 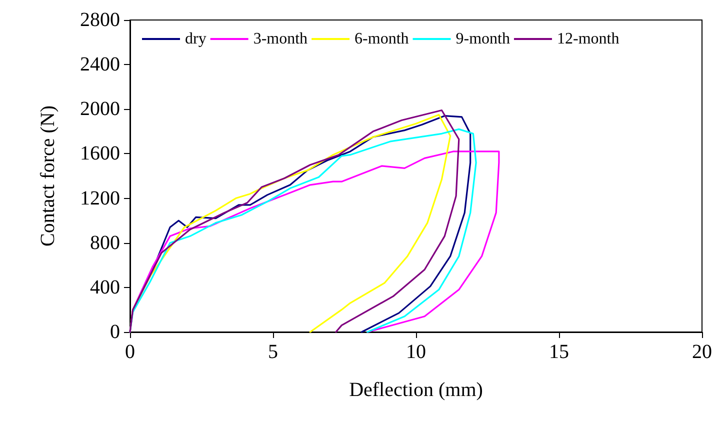 I want to click on y-tick-label: 400, so click(x=105, y=287).